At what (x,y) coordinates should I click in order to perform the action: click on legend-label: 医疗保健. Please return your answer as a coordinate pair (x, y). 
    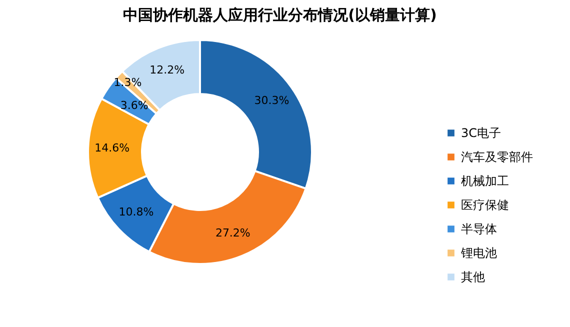
    Looking at the image, I should click on (485, 205).